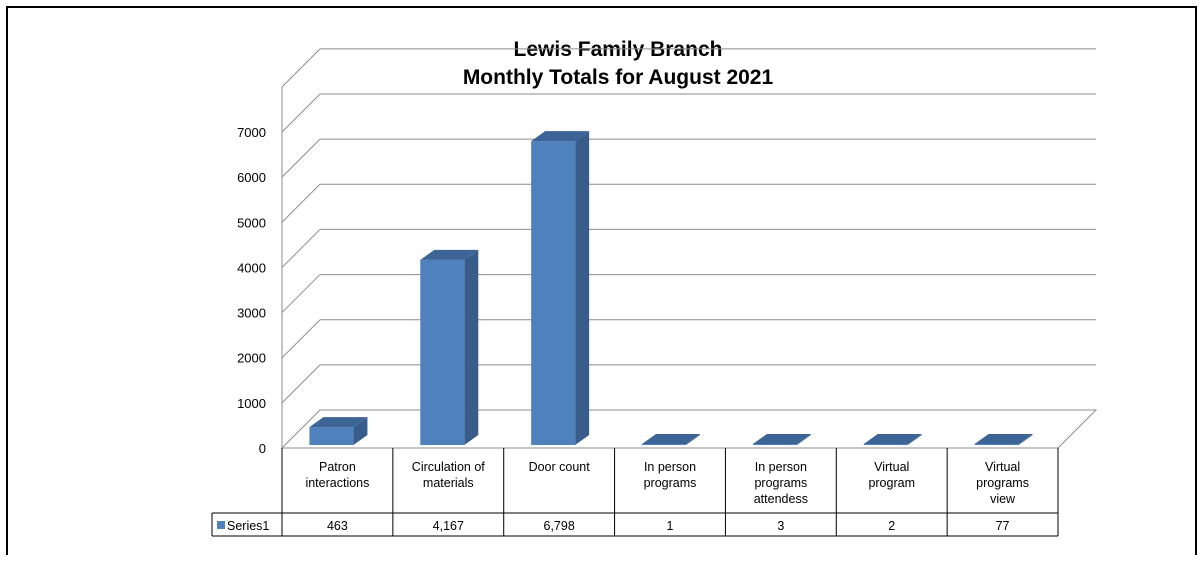  I want to click on y-tick-label: 5000, so click(251, 222).